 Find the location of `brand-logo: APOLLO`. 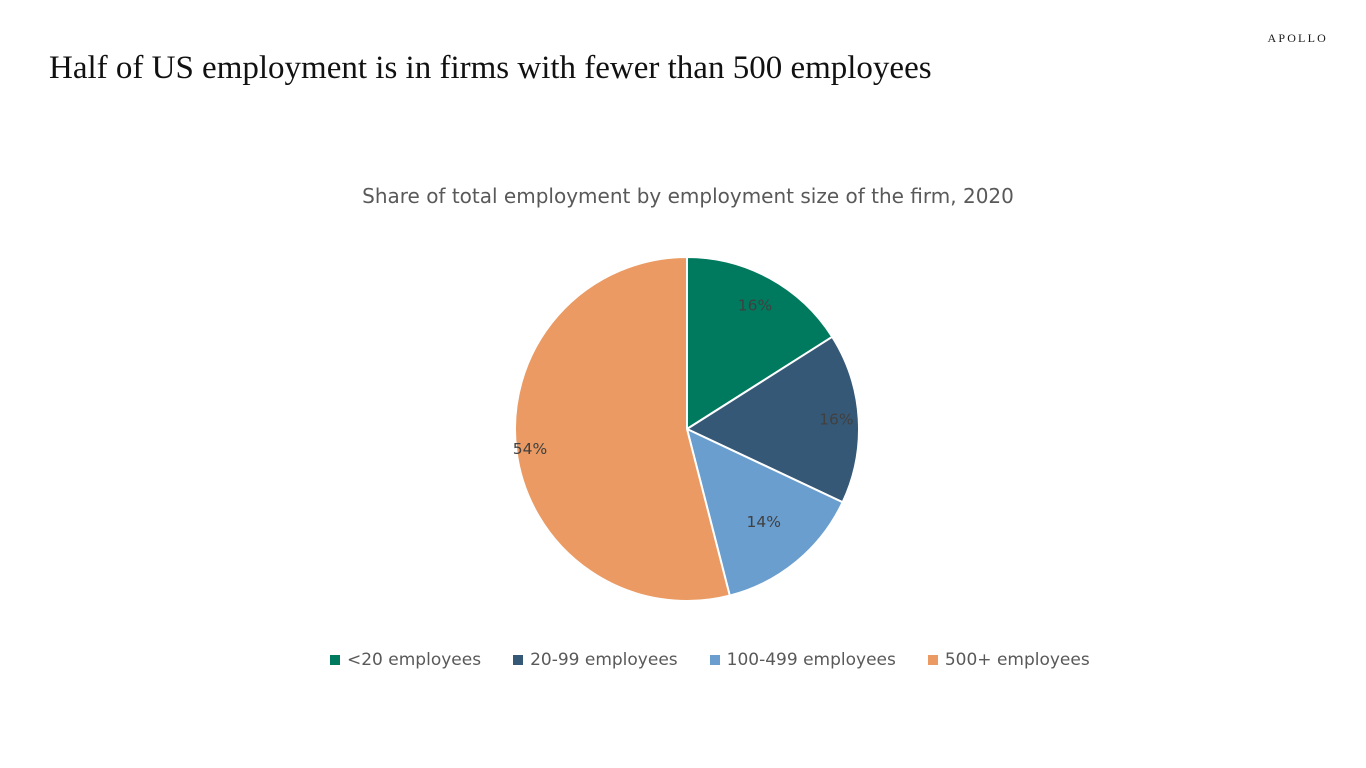

brand-logo: APOLLO is located at coordinates (1297, 38).